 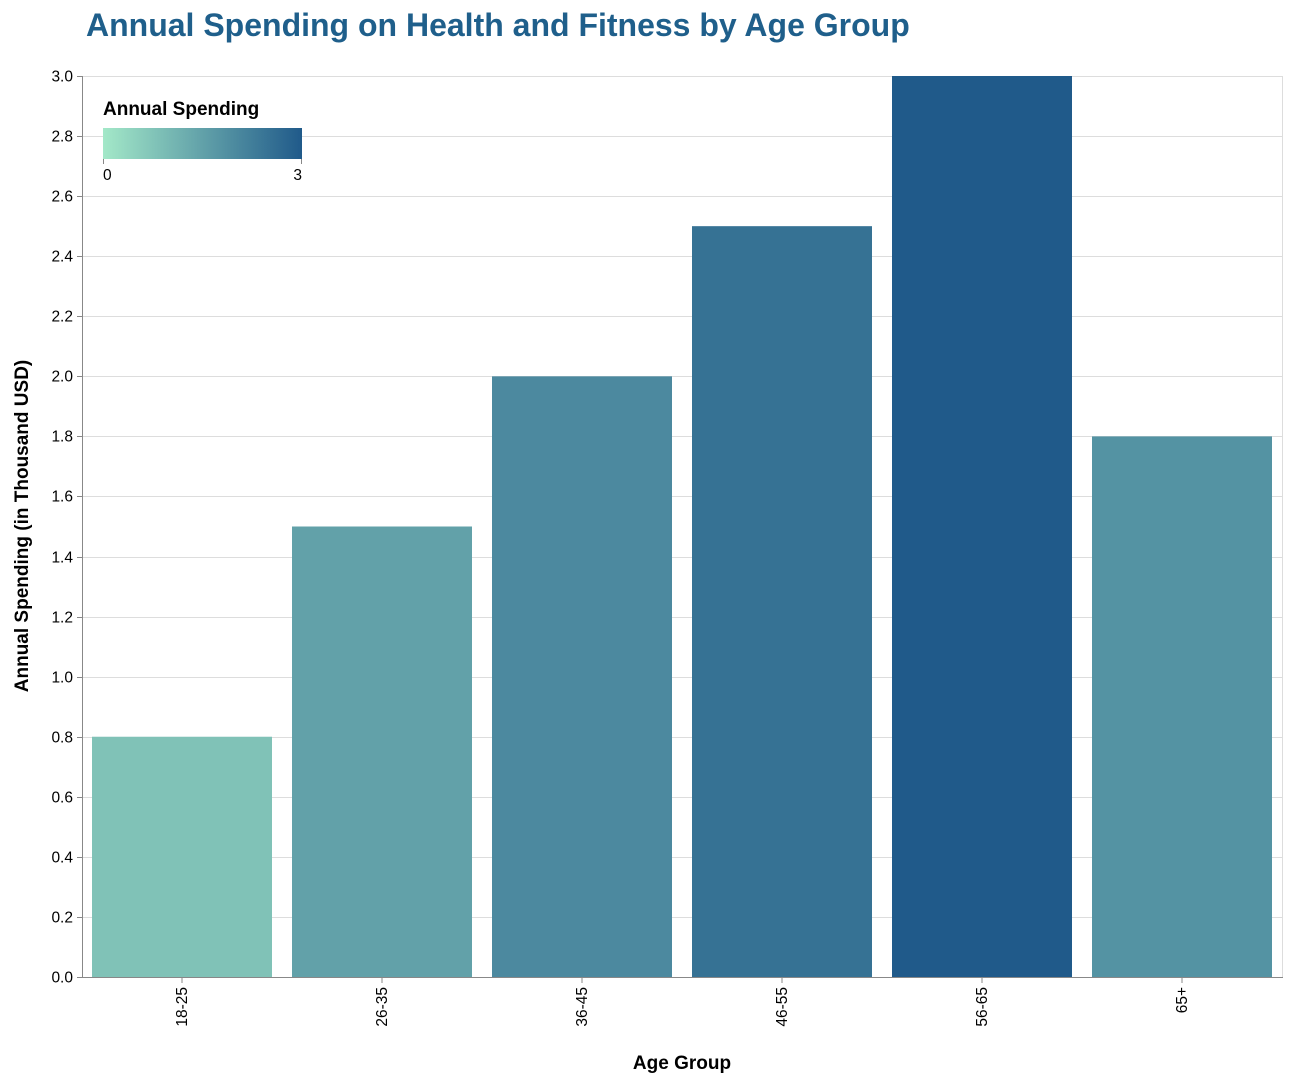 What do you see at coordinates (62, 497) in the screenshot?
I see `y-tick-label: 1.6` at bounding box center [62, 497].